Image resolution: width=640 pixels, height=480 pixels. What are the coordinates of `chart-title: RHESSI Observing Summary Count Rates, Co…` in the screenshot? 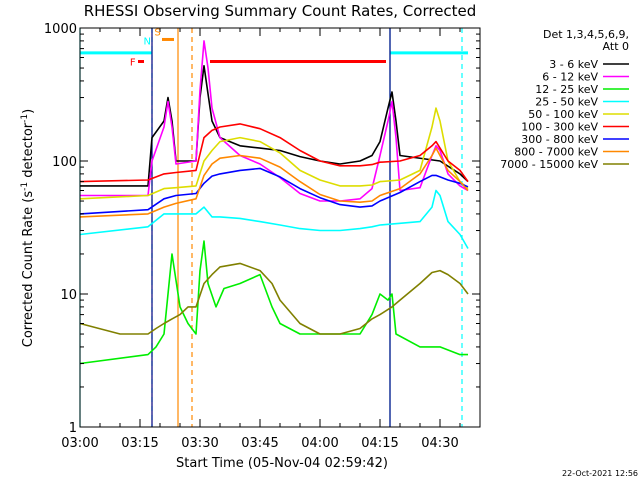 It's located at (280, 11).